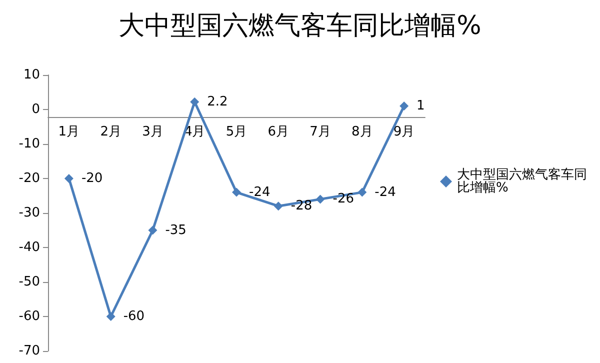 Image resolution: width=600 pixels, height=363 pixels. Describe the element at coordinates (320, 132) in the screenshot. I see `x-tick-label: 7月` at that location.